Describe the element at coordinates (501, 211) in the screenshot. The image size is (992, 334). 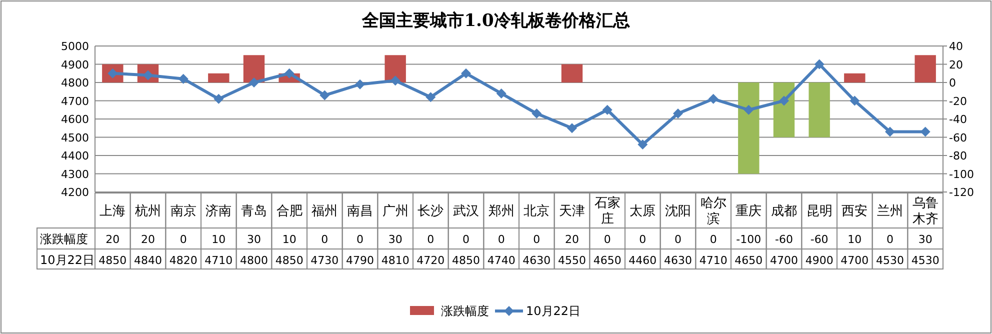
I see `x-tick-label: 郑州` at that location.